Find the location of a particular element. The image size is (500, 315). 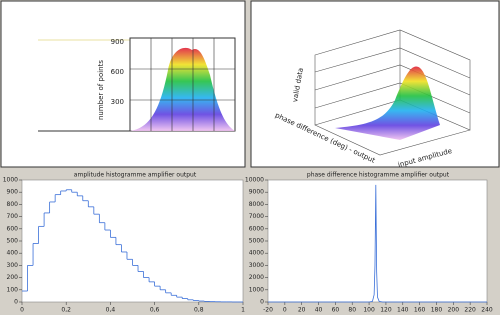

x-tick-label: 0,8 is located at coordinates (199, 310).